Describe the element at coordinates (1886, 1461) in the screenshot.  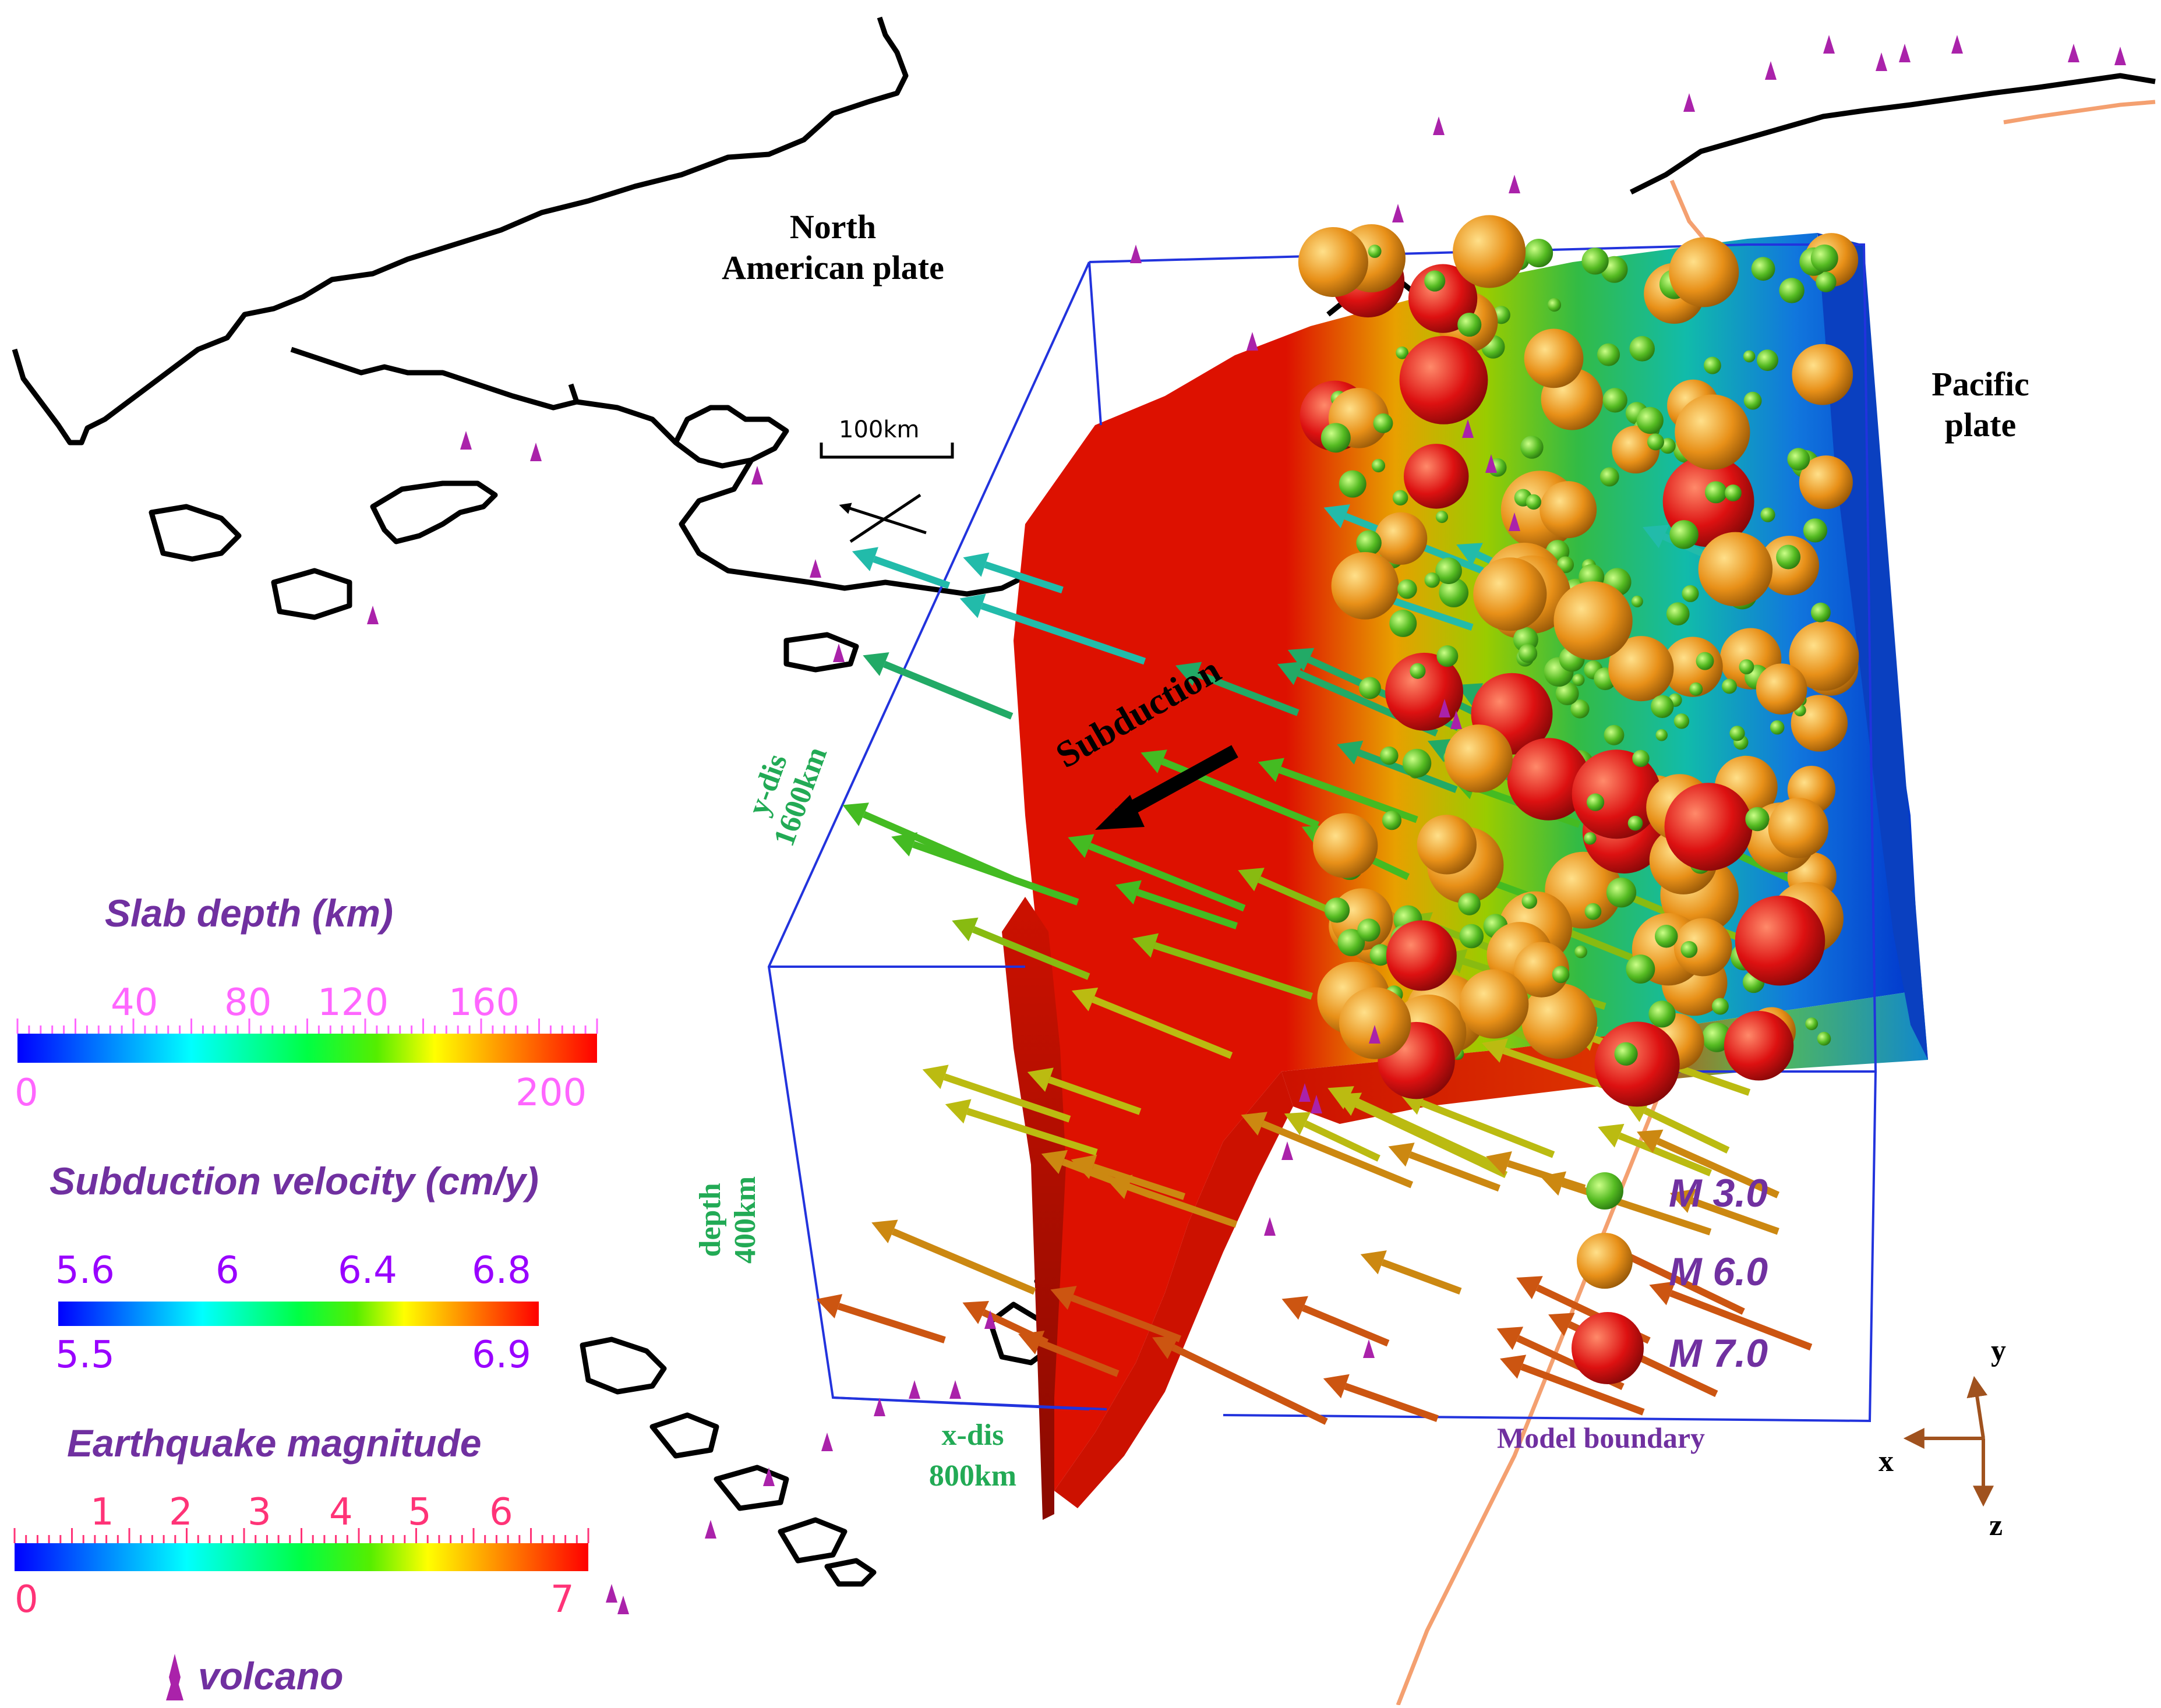
I see `axis-x-label: x` at that location.